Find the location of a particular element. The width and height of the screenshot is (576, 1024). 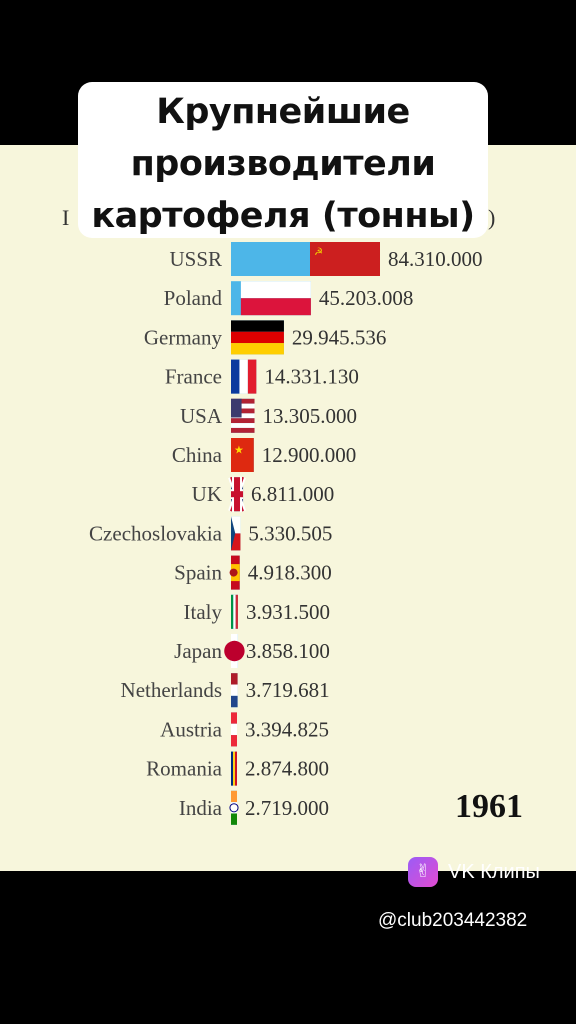

flag-icon: ☭ is located at coordinates (345, 259).